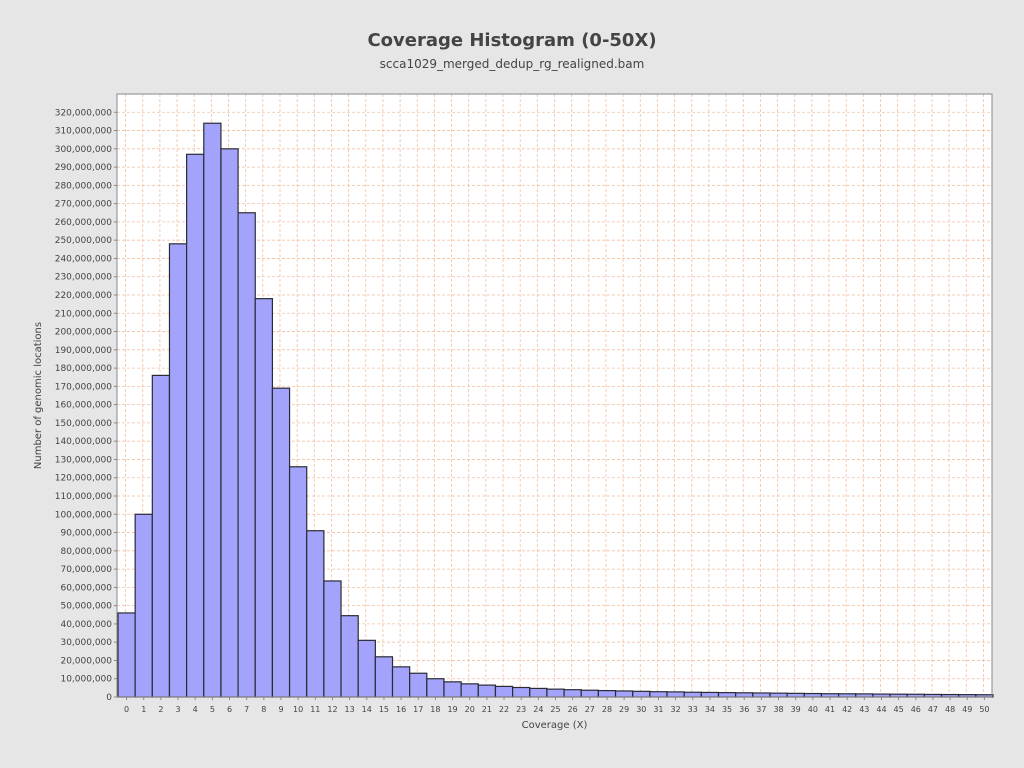 The image size is (1024, 768). What do you see at coordinates (658, 709) in the screenshot?
I see `x-tick-label: 31` at bounding box center [658, 709].